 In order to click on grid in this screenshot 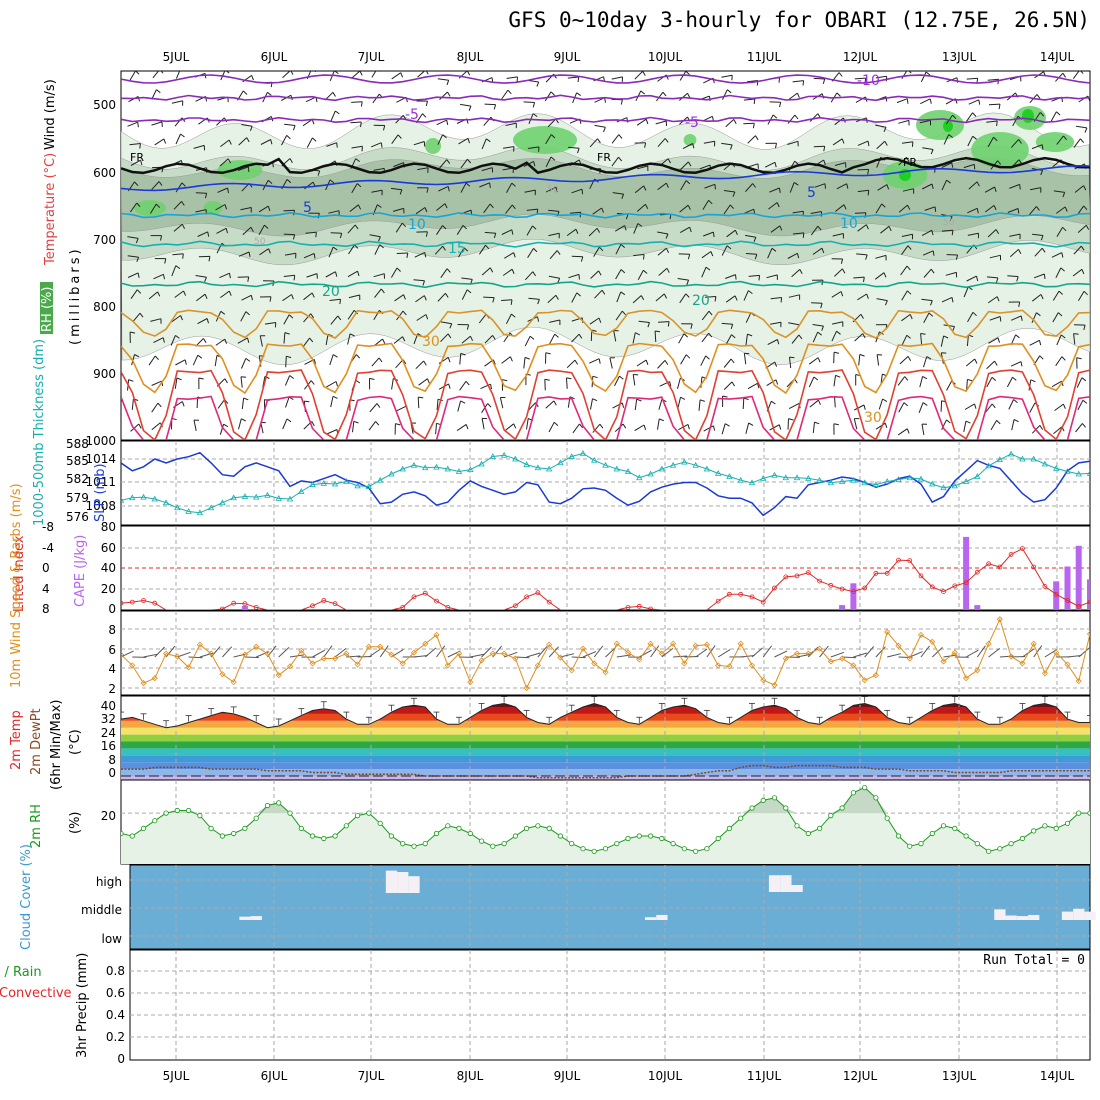, I will do `click(610, 907)`.